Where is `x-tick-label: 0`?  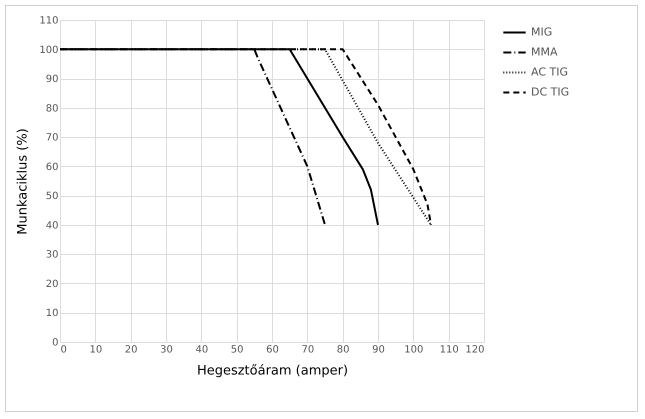 x-tick-label: 0 is located at coordinates (63, 350).